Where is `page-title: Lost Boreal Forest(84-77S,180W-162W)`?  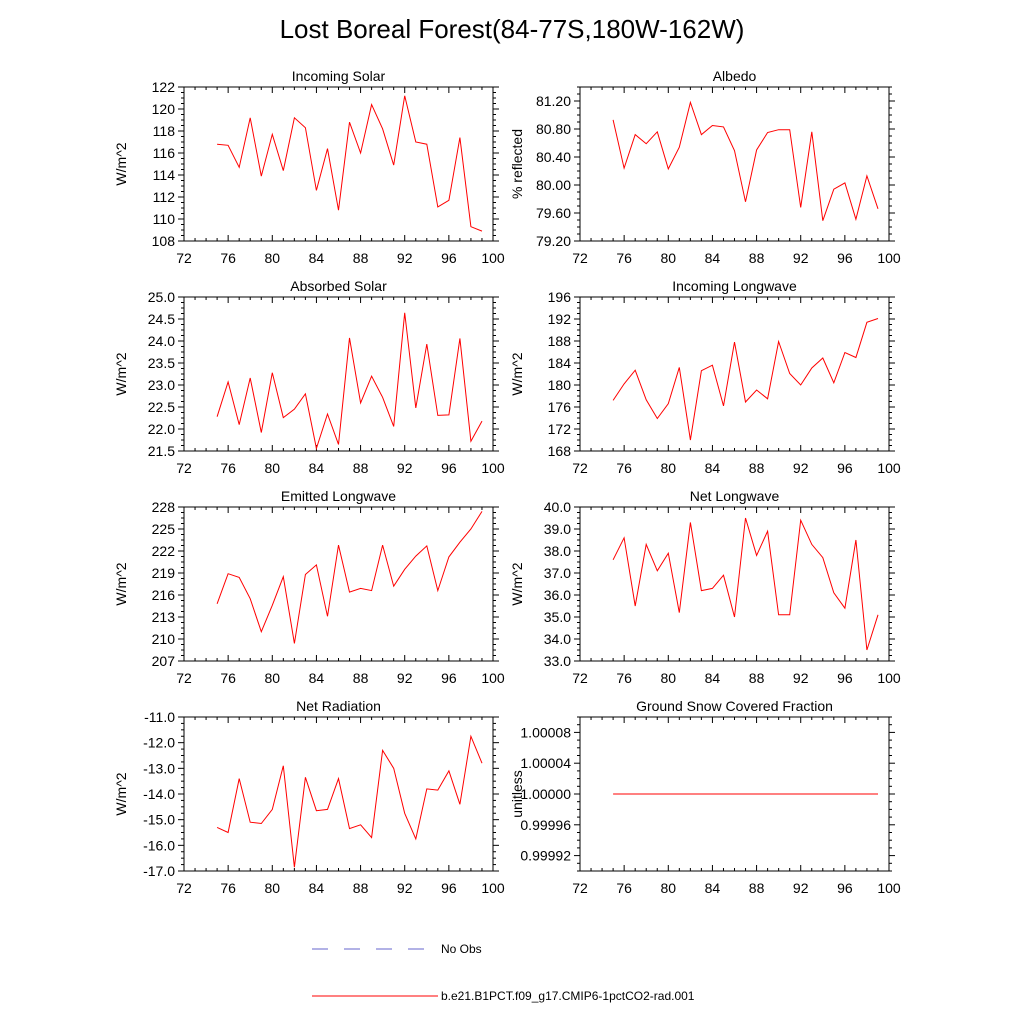 page-title: Lost Boreal Forest(84-77S,180W-162W) is located at coordinates (512, 29).